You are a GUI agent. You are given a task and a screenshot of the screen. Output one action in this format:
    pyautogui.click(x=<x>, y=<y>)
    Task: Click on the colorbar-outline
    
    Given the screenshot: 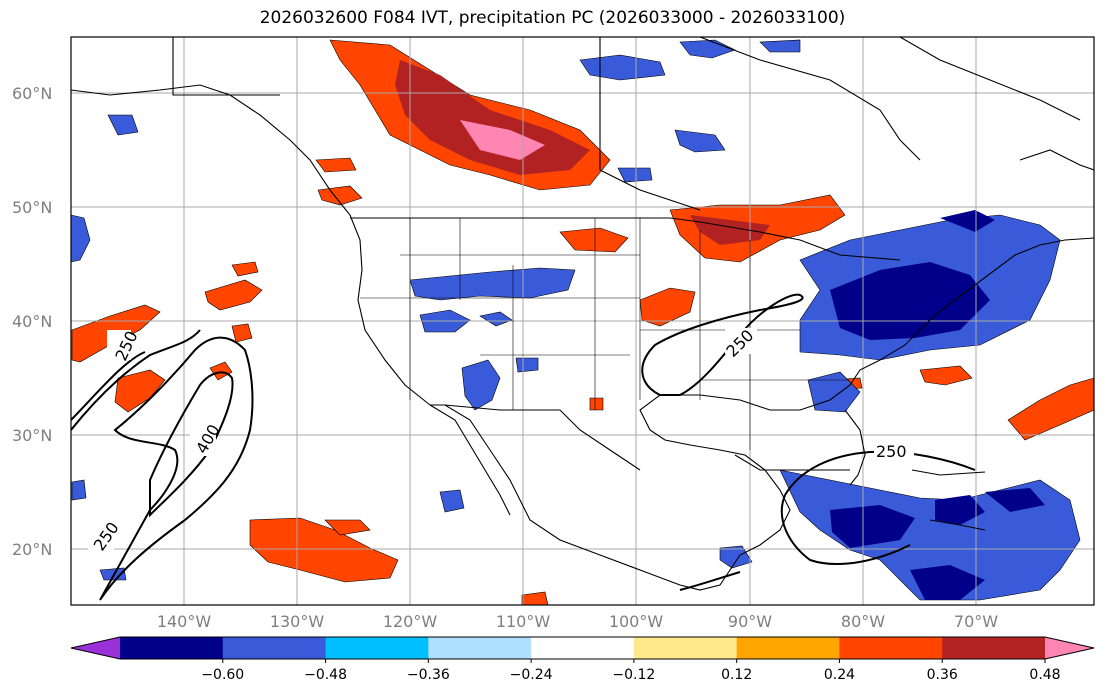 What is the action you would take?
    pyautogui.click(x=582, y=648)
    